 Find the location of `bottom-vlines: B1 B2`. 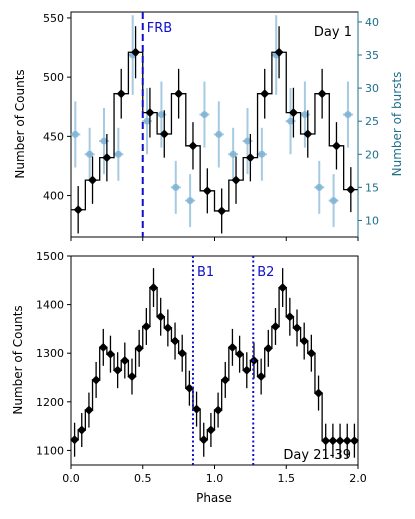

bottom-vlines: B1 B2 is located at coordinates (232, 360).